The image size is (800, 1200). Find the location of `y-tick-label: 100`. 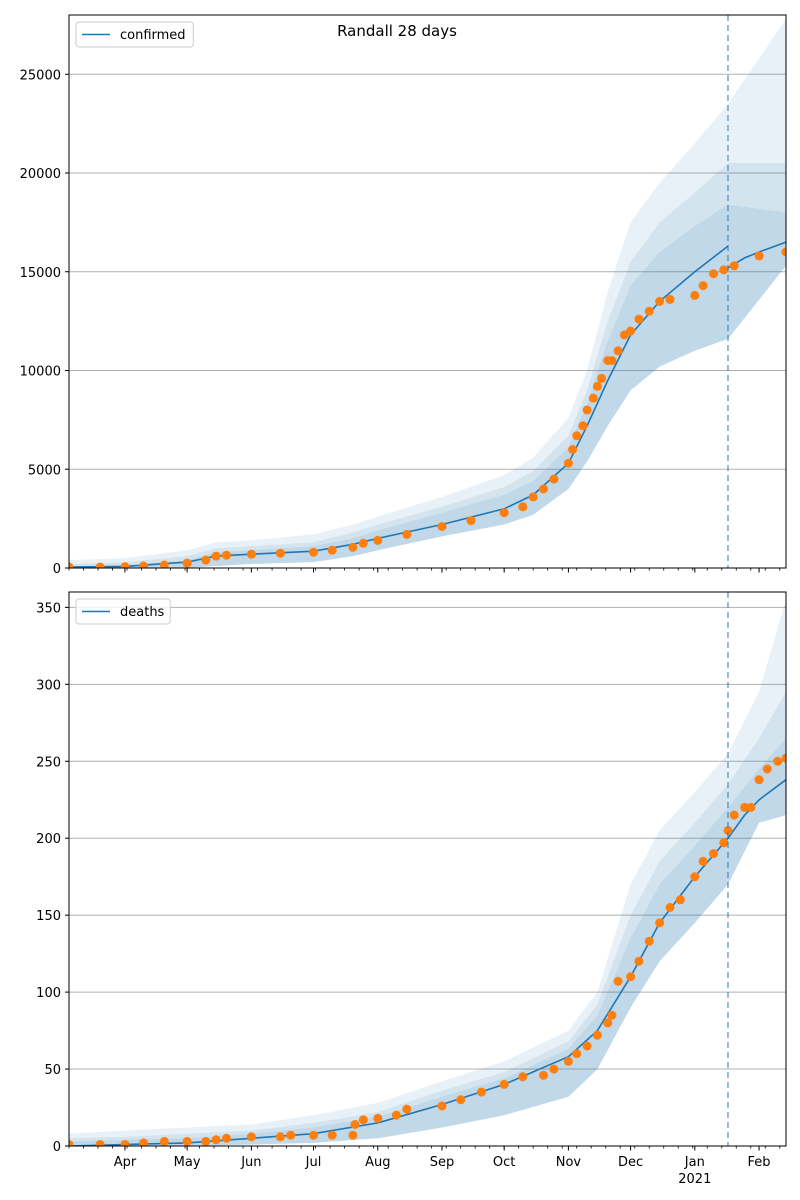

y-tick-label: 100 is located at coordinates (48, 993).